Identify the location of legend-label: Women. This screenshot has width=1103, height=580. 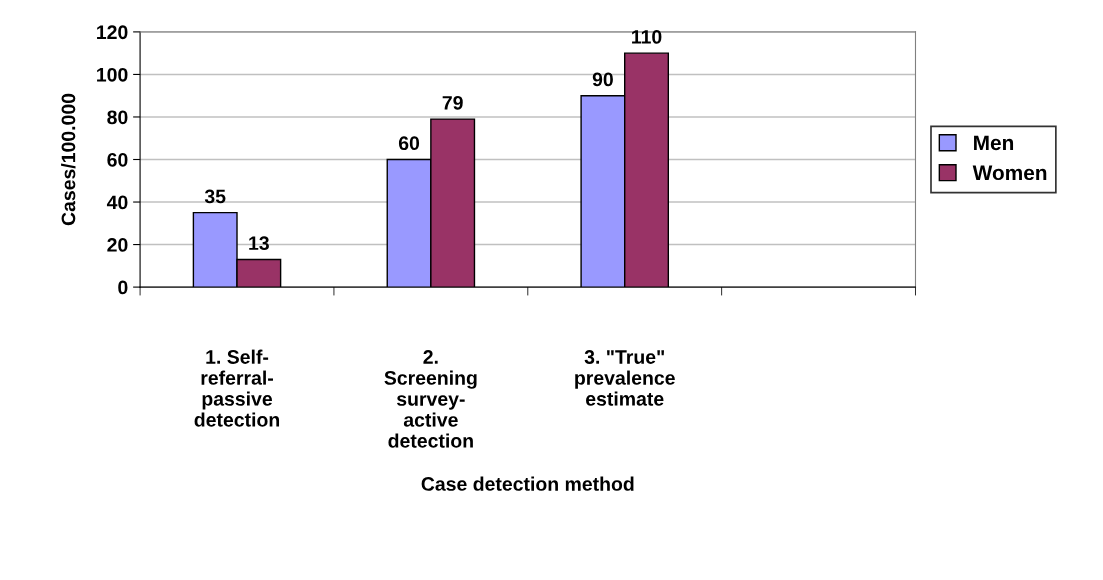
(1009, 173).